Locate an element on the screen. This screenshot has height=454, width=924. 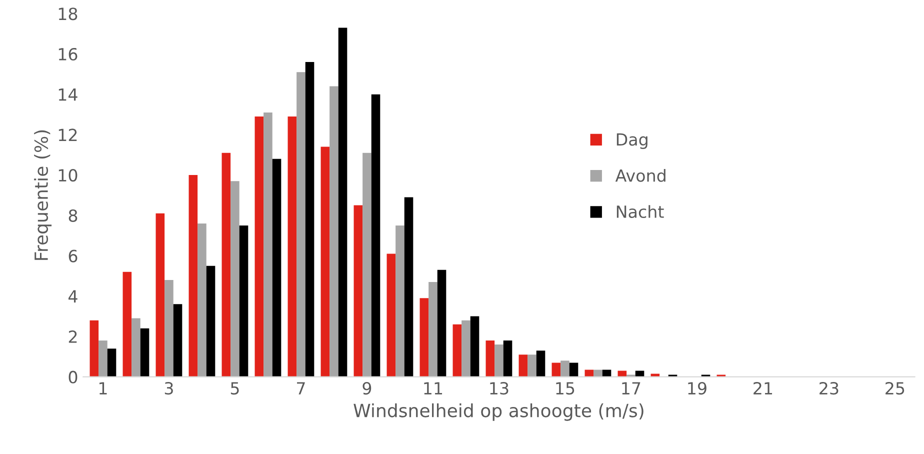
y-tick-label: 4 is located at coordinates (73, 296).